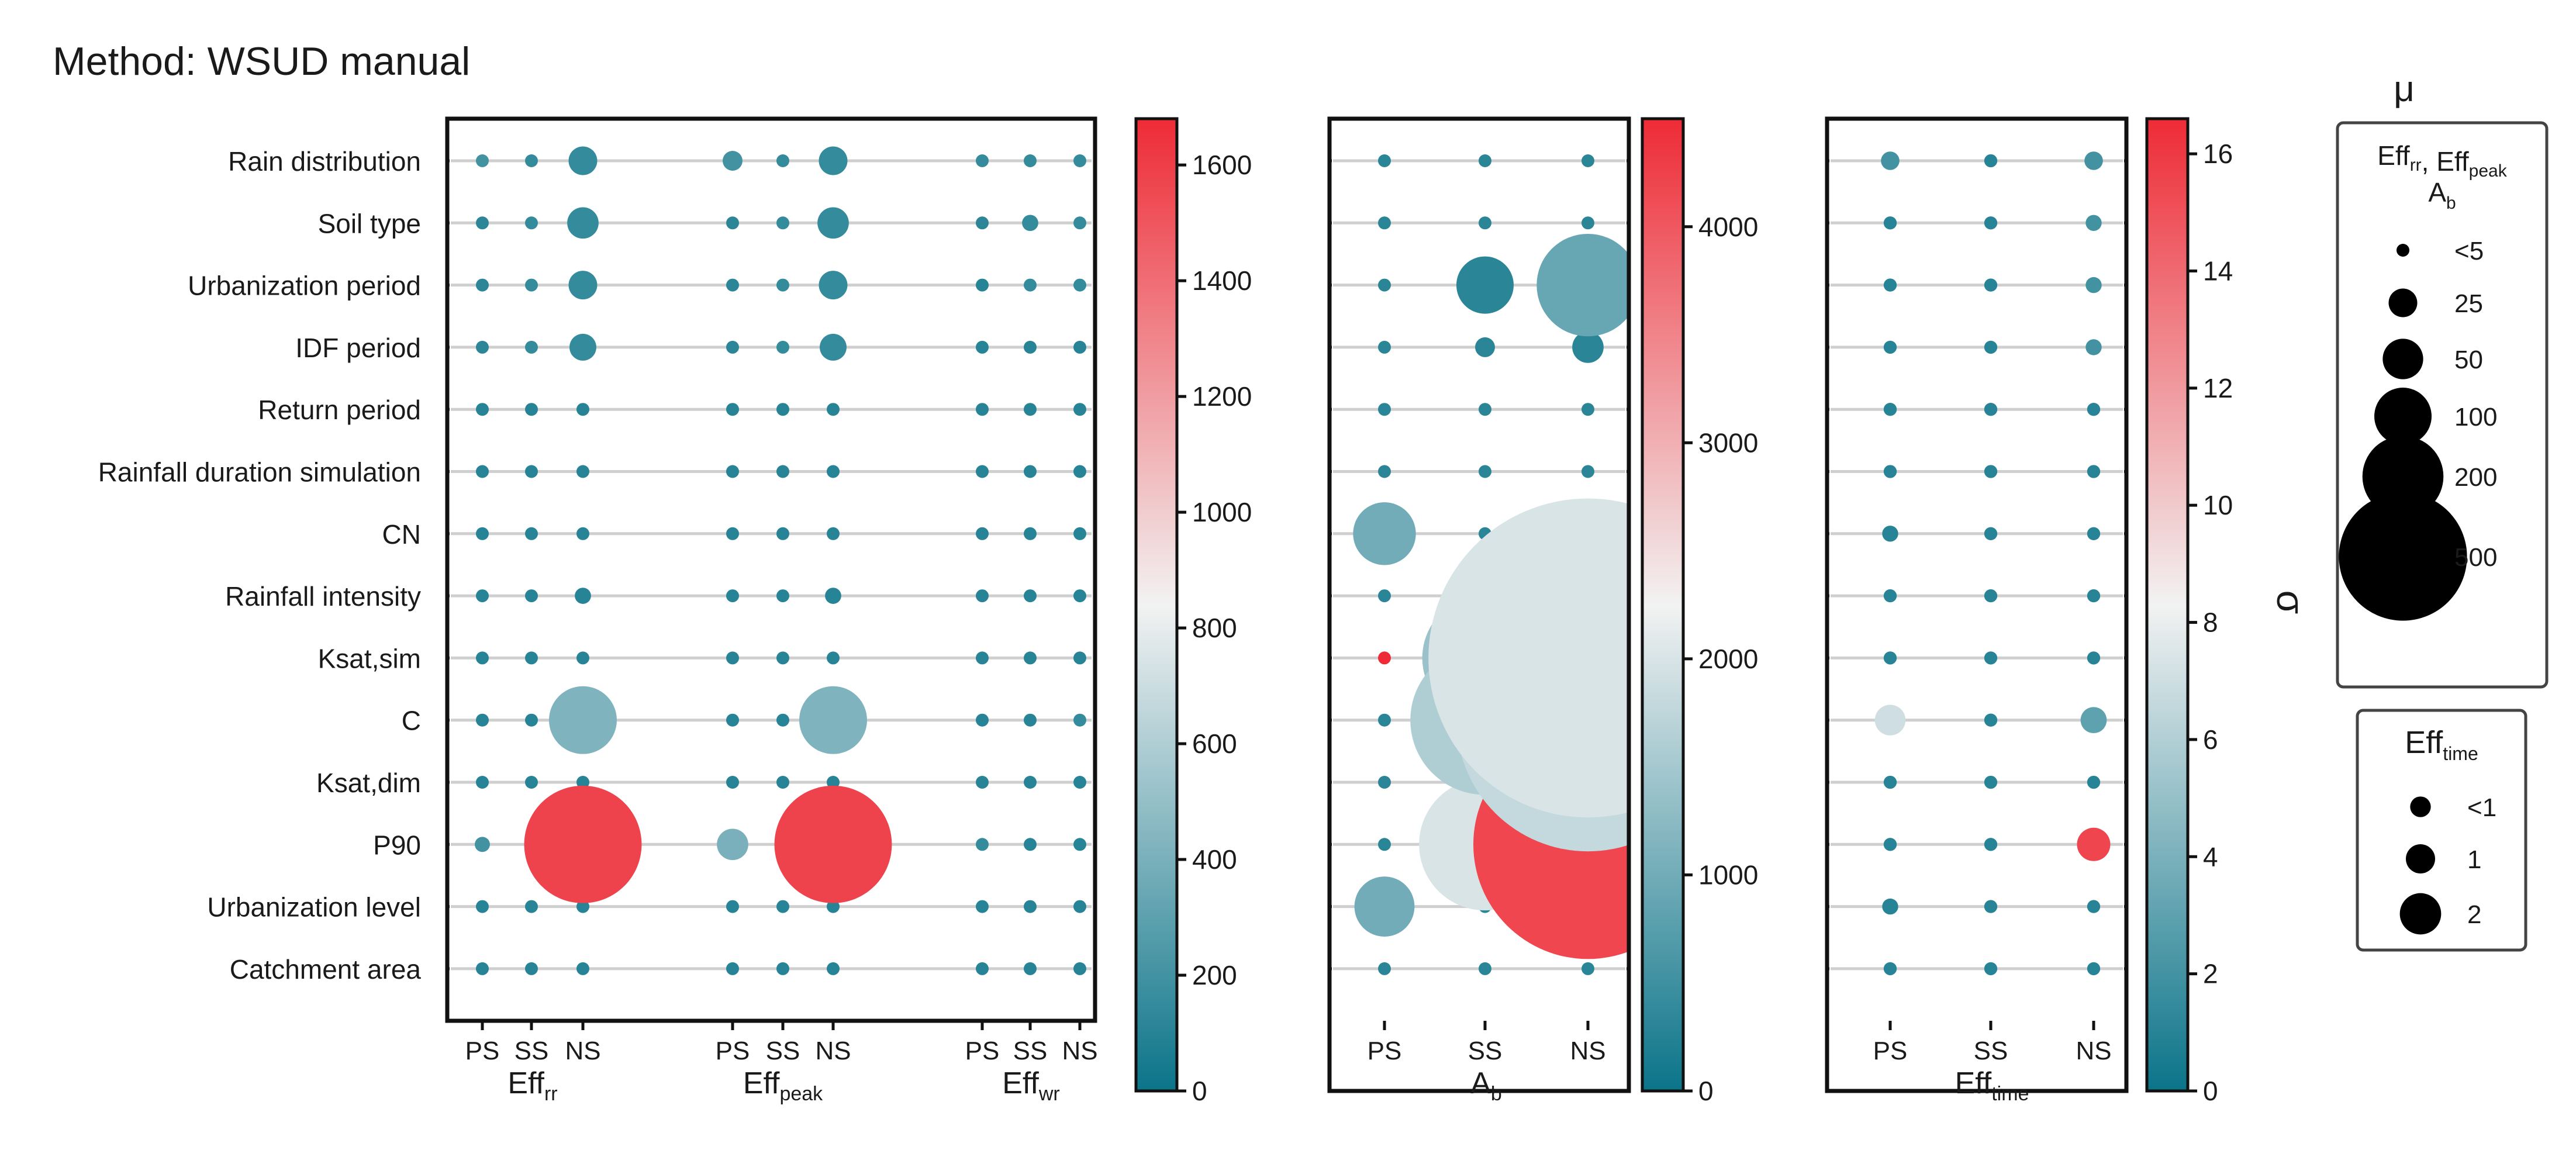 The height and width of the screenshot is (1150, 2576). Describe the element at coordinates (2404, 89) in the screenshot. I see `legend-title: μ` at that location.